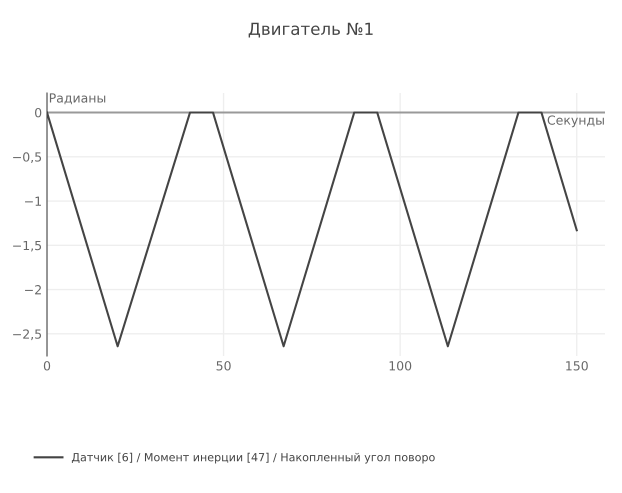 Image resolution: width=622 pixels, height=493 pixels. I want to click on x-axis-title: Секунды, so click(576, 121).